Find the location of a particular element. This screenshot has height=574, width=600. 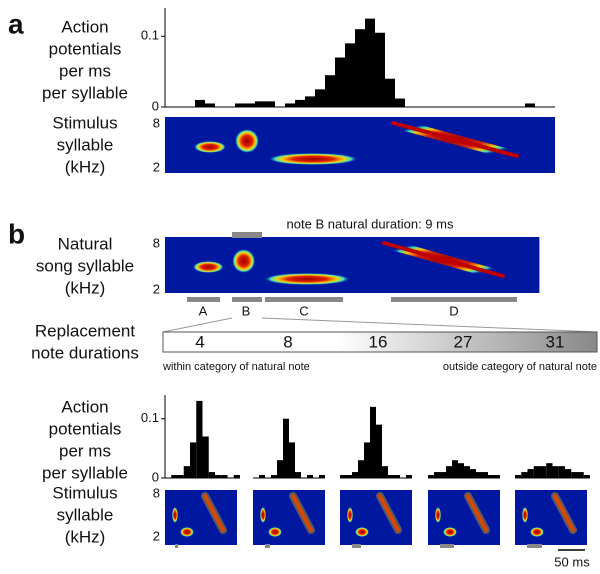

duration-label: 8 is located at coordinates (287, 341).